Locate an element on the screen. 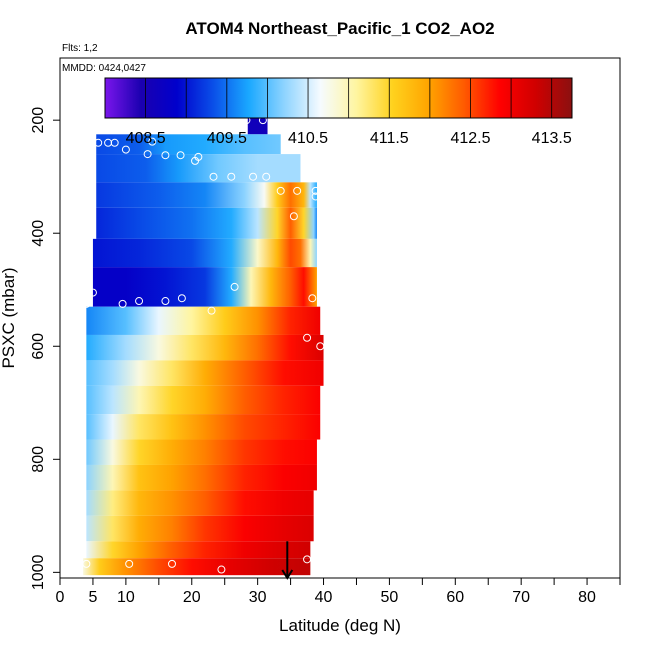 This screenshot has width=650, height=655. x-axis-tick-label: 60 is located at coordinates (455, 597).